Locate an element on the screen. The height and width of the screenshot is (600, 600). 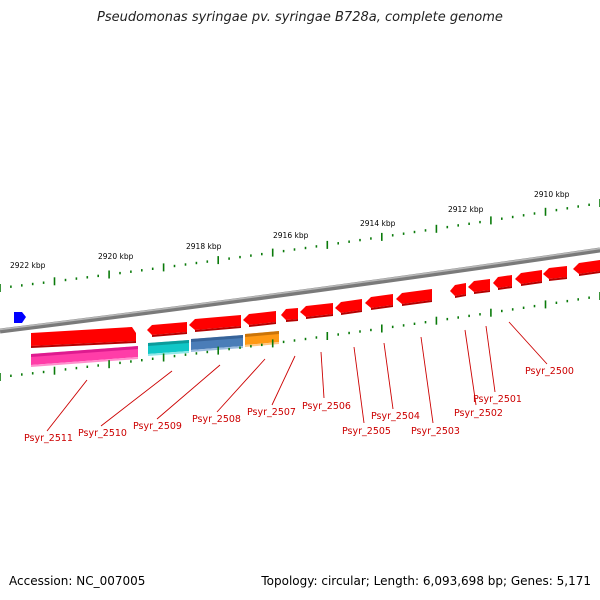
gene-label-psyr-2506: Psyr_2506 is located at coordinates (326, 406).